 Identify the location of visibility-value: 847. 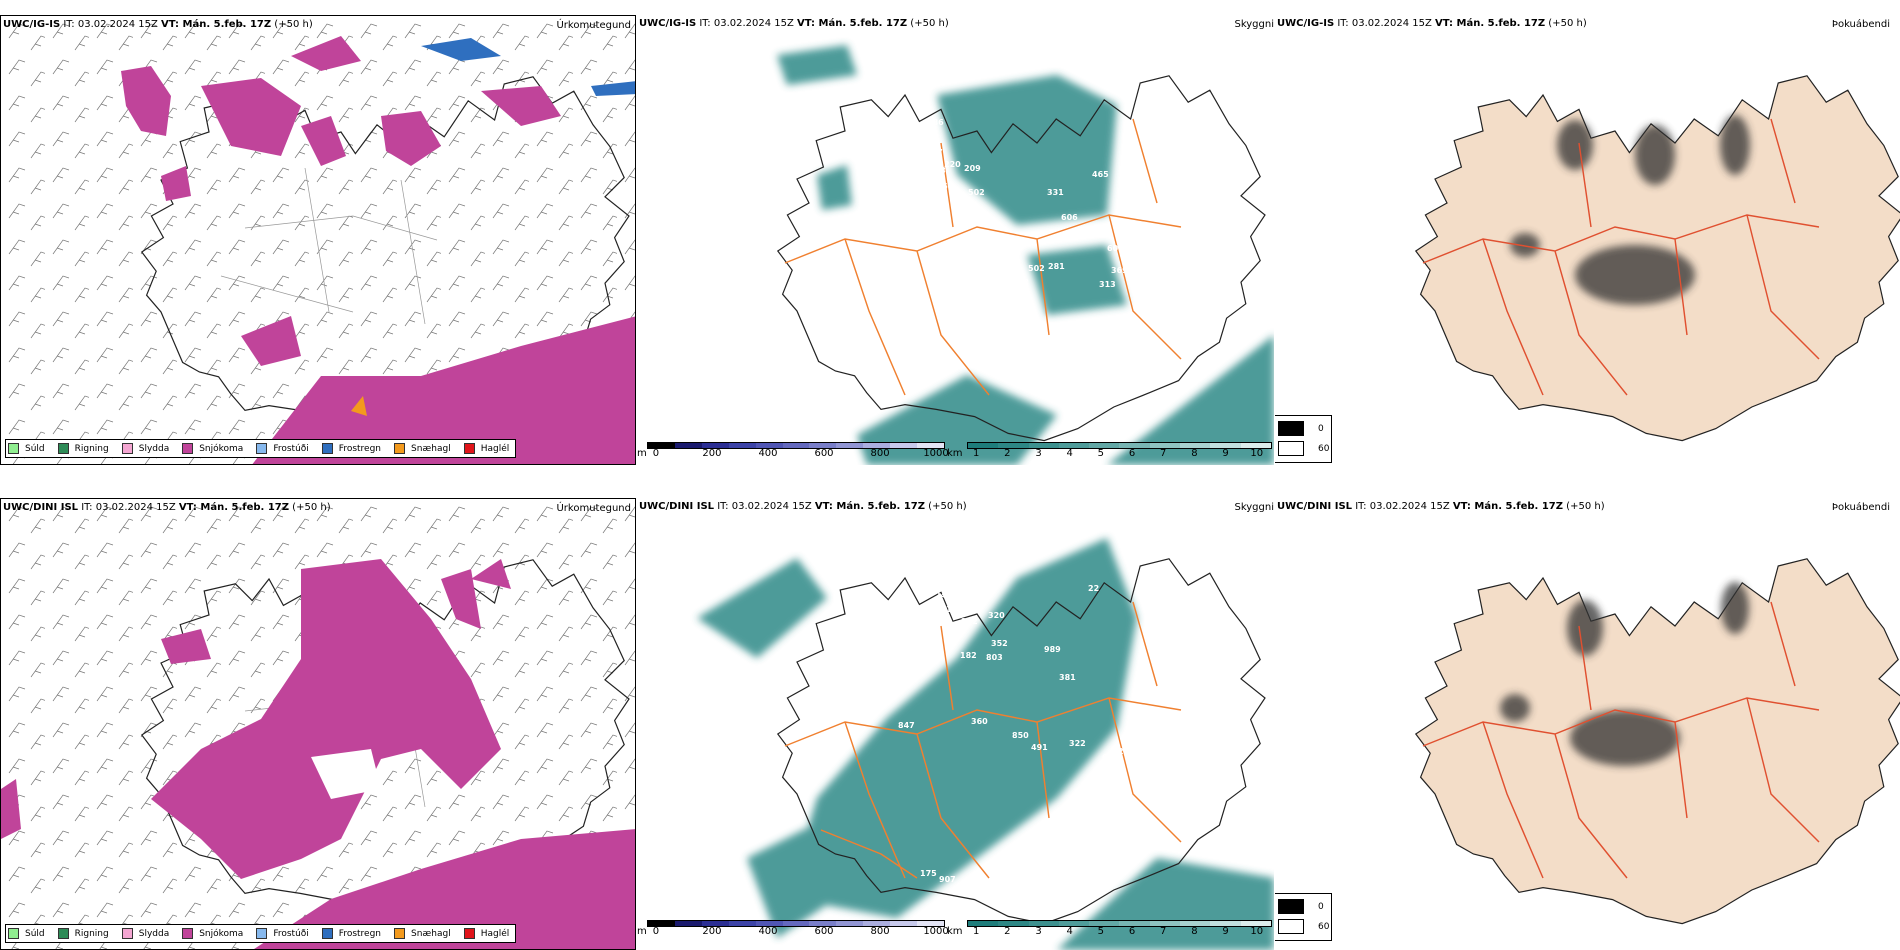
(906, 725).